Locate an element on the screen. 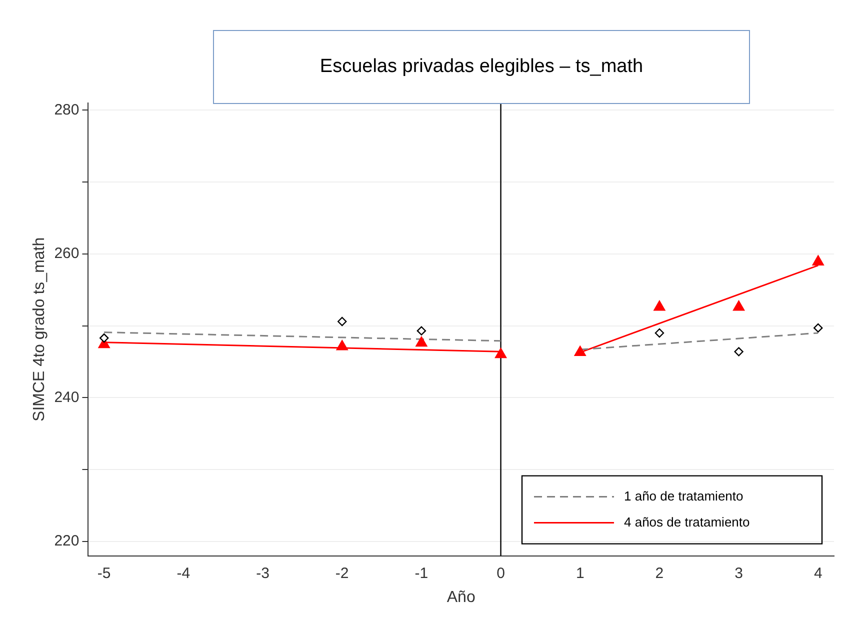 Image resolution: width=852 pixels, height=627 pixels. text: 4 años de tratamiento is located at coordinates (687, 522).